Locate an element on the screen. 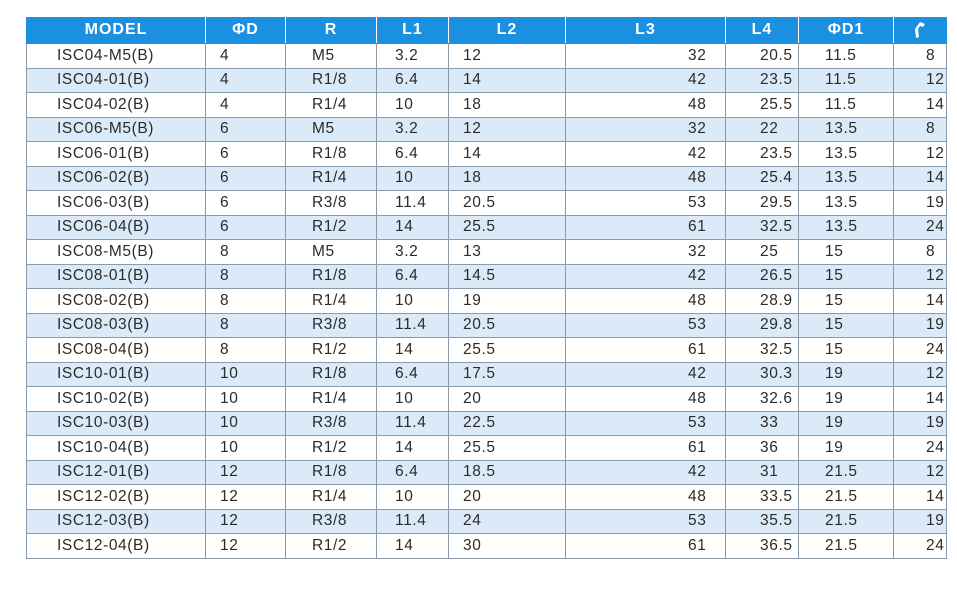  cell-l4: 29.8 is located at coordinates (762, 325).